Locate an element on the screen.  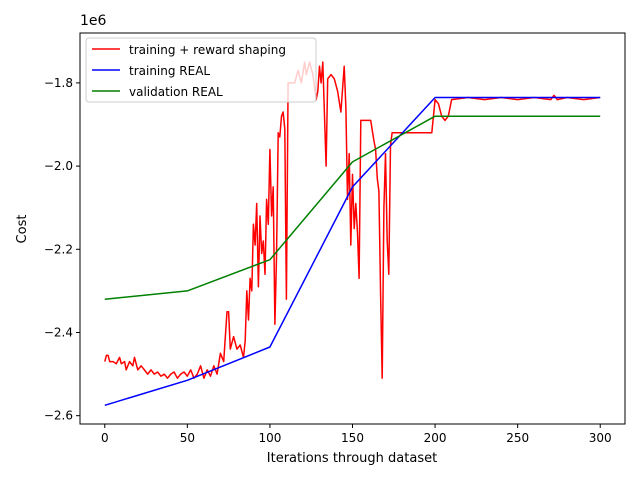
x-tick-label: 50 is located at coordinates (187, 438).